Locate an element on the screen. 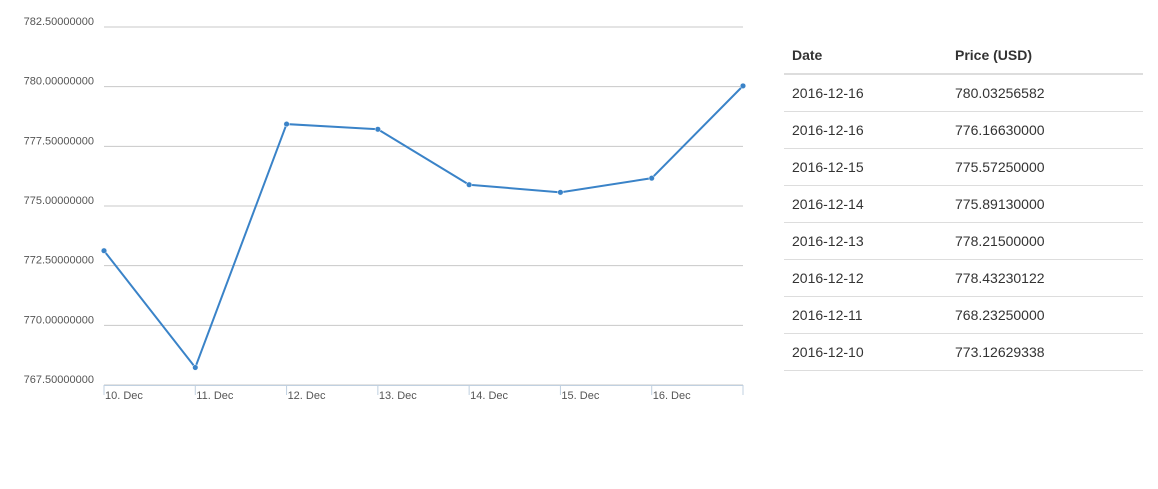  y-tick-label: 767.50000000 is located at coordinates (59, 380).